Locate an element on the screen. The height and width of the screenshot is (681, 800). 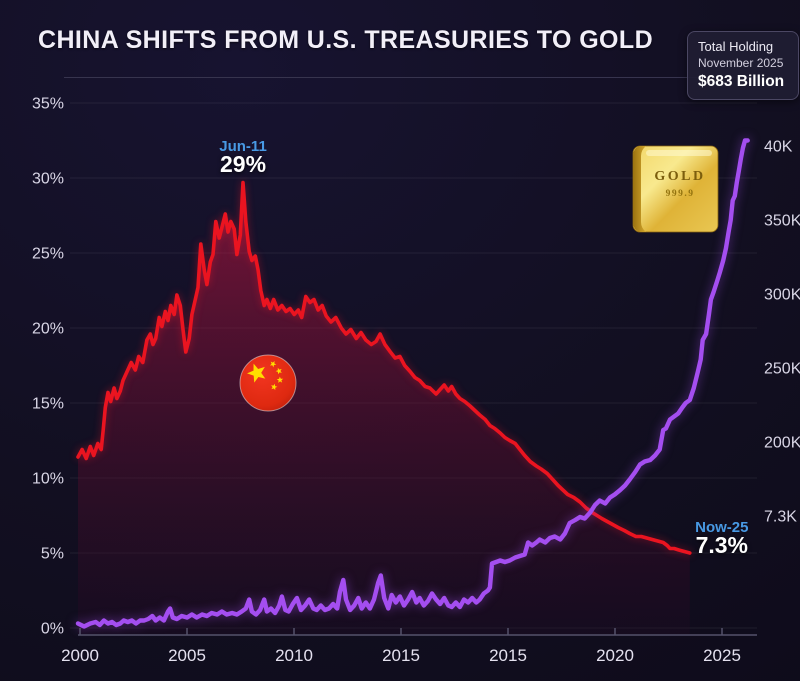
total-holding-badge: Total Holding November 2025 $683 Billion is located at coordinates (743, 65).